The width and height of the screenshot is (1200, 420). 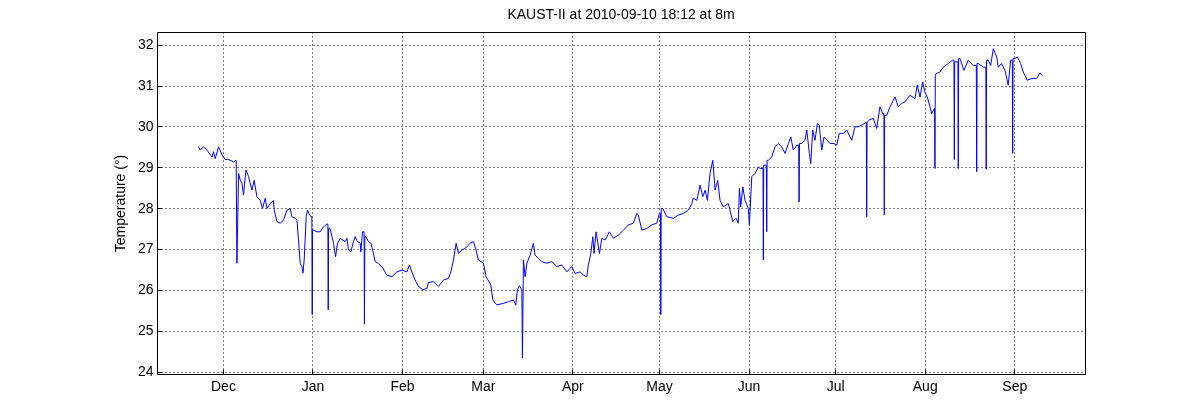 I want to click on y-tick-label: 31, so click(x=145, y=85).